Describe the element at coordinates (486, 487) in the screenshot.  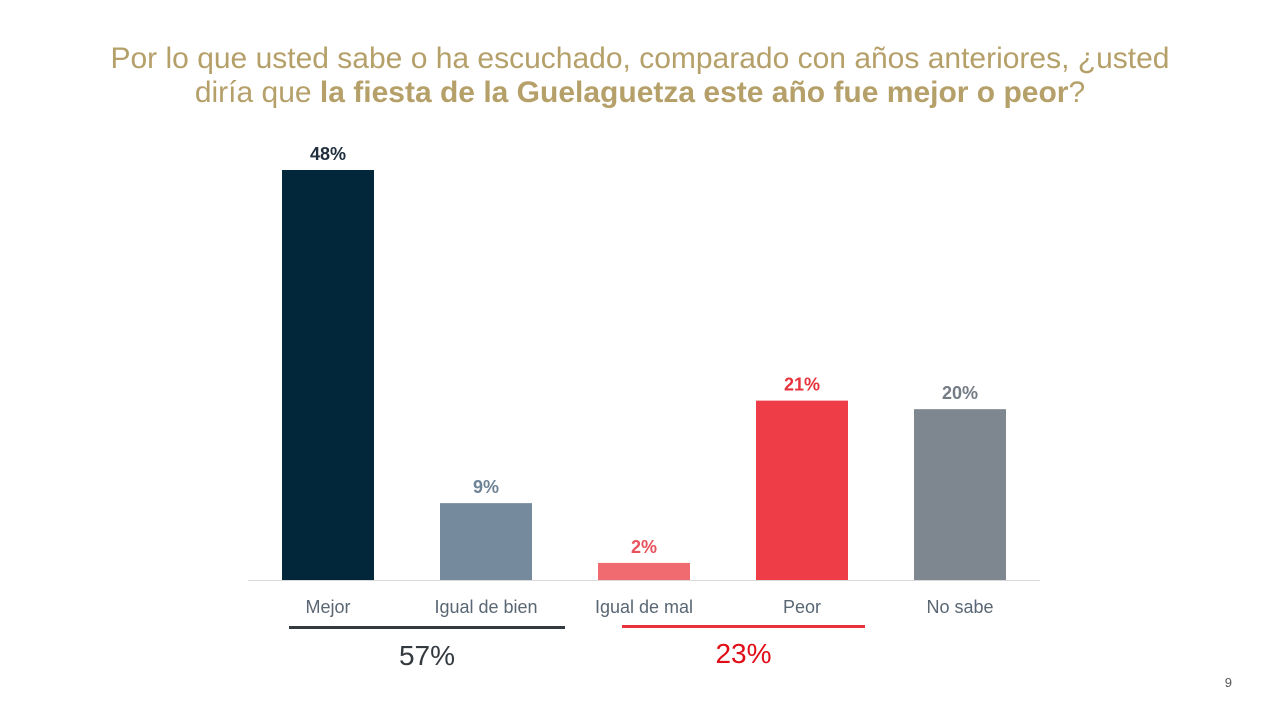
I see `data-label: 9%` at that location.